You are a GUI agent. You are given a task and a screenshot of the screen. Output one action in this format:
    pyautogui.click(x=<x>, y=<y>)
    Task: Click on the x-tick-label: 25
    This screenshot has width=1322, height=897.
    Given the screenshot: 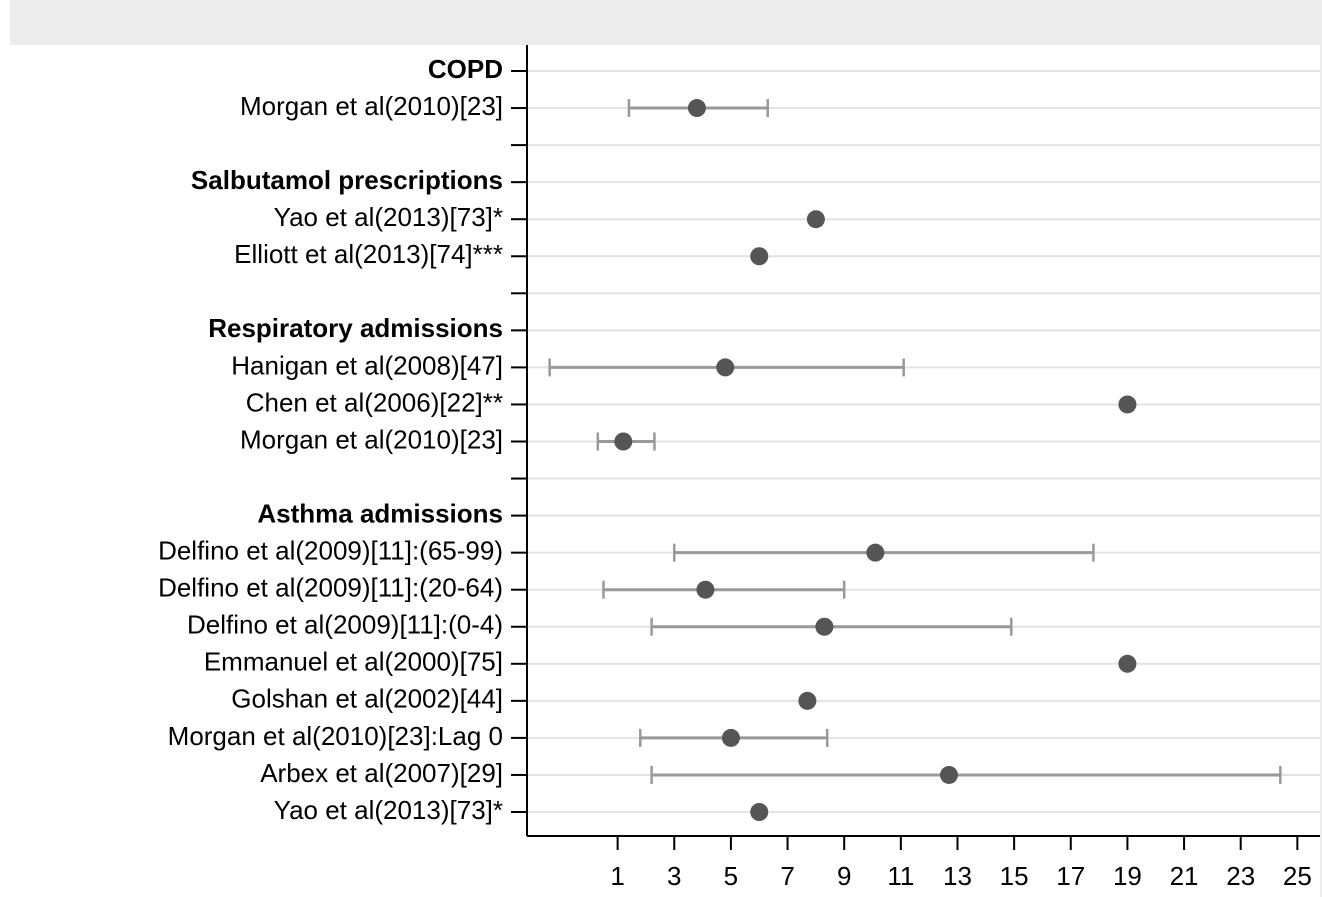 What is the action you would take?
    pyautogui.click(x=1297, y=876)
    